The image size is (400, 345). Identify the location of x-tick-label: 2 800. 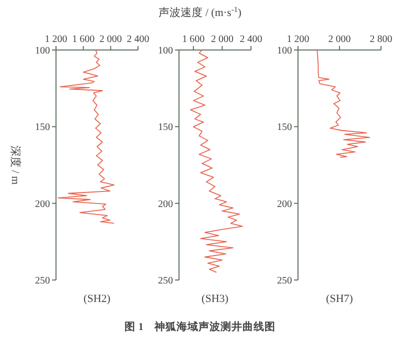
(381, 39).